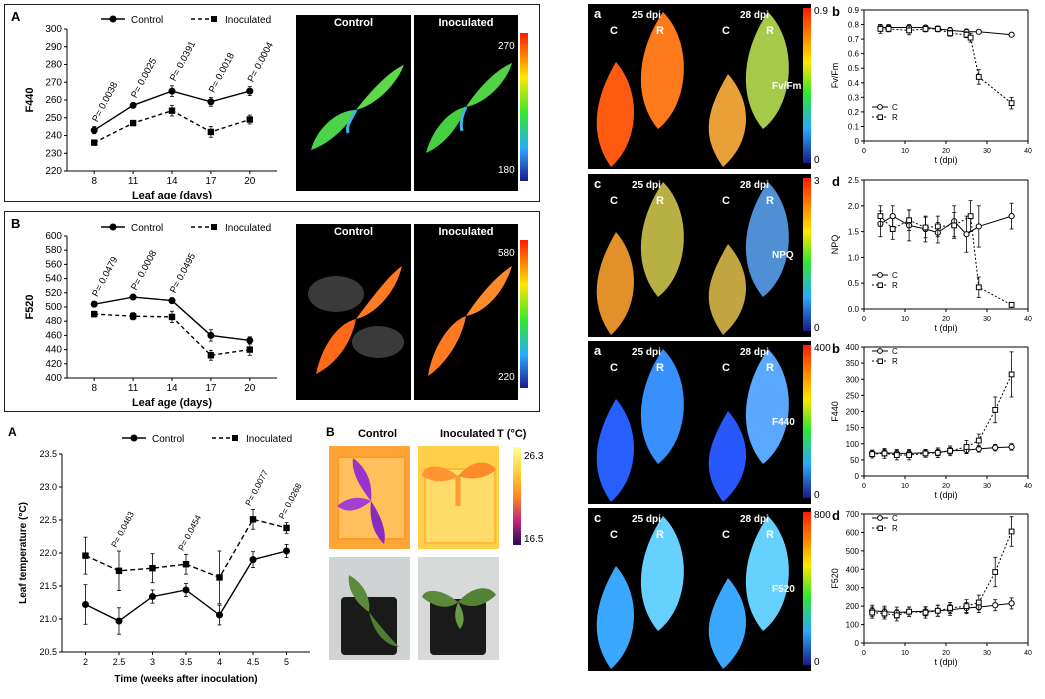 This screenshot has width=1045, height=699. What do you see at coordinates (369, 608) in the screenshot?
I see `photo-control` at bounding box center [369, 608].